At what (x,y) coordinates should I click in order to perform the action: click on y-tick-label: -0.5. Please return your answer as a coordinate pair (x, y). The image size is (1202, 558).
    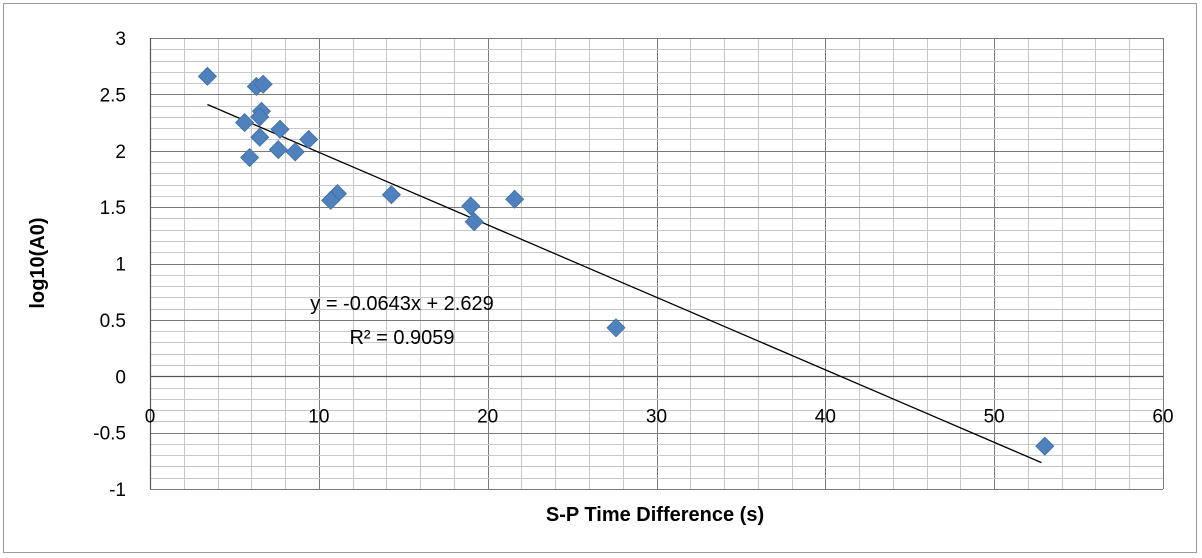
    Looking at the image, I should click on (109, 434).